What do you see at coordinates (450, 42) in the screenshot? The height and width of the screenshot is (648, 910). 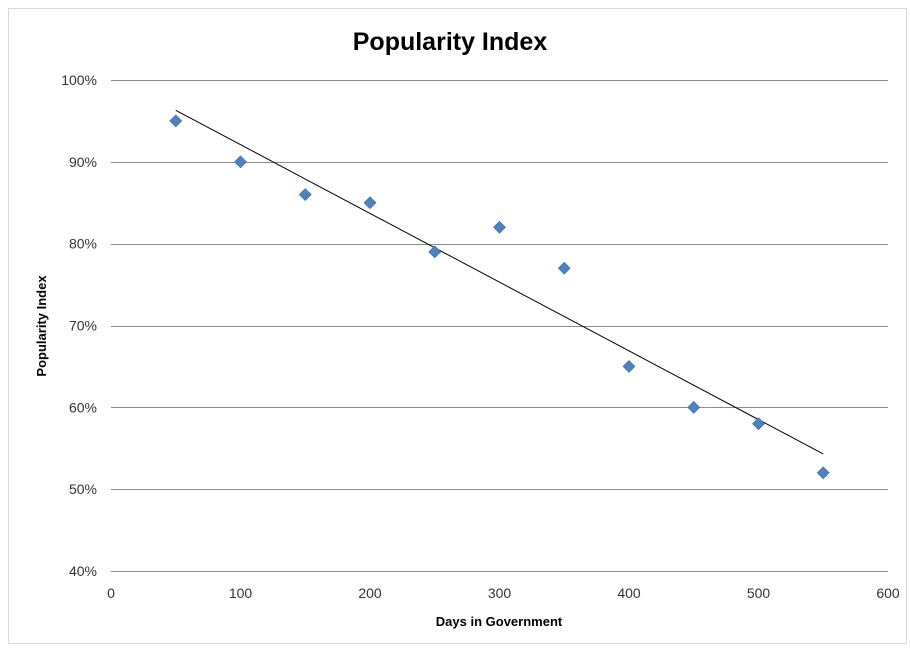 I see `chart-title: Popularity Index` at bounding box center [450, 42].